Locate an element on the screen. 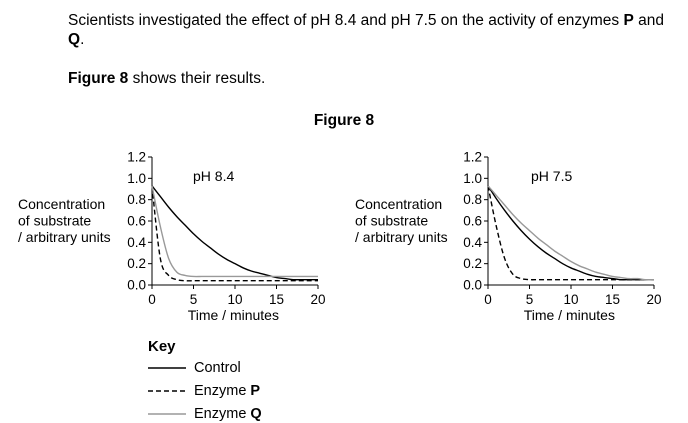 This screenshot has height=423, width=688. intro-end: . is located at coordinates (82, 39).